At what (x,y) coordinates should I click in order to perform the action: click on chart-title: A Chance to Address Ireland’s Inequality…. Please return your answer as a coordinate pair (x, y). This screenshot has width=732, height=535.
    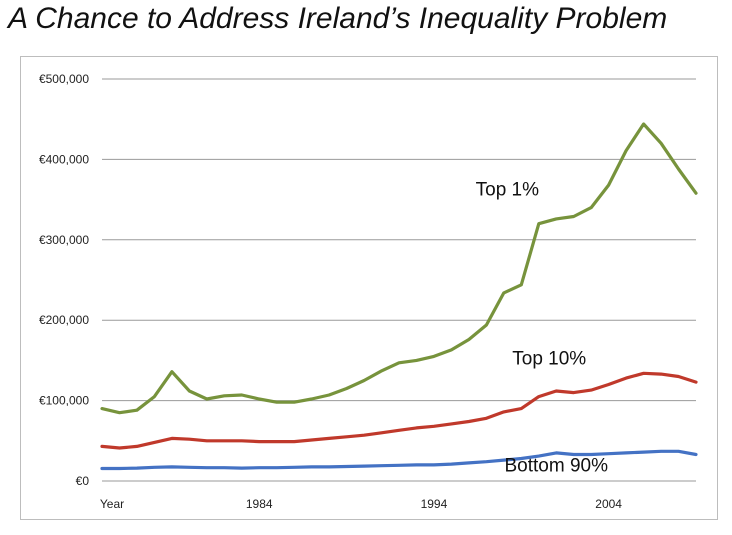
    Looking at the image, I should click on (338, 18).